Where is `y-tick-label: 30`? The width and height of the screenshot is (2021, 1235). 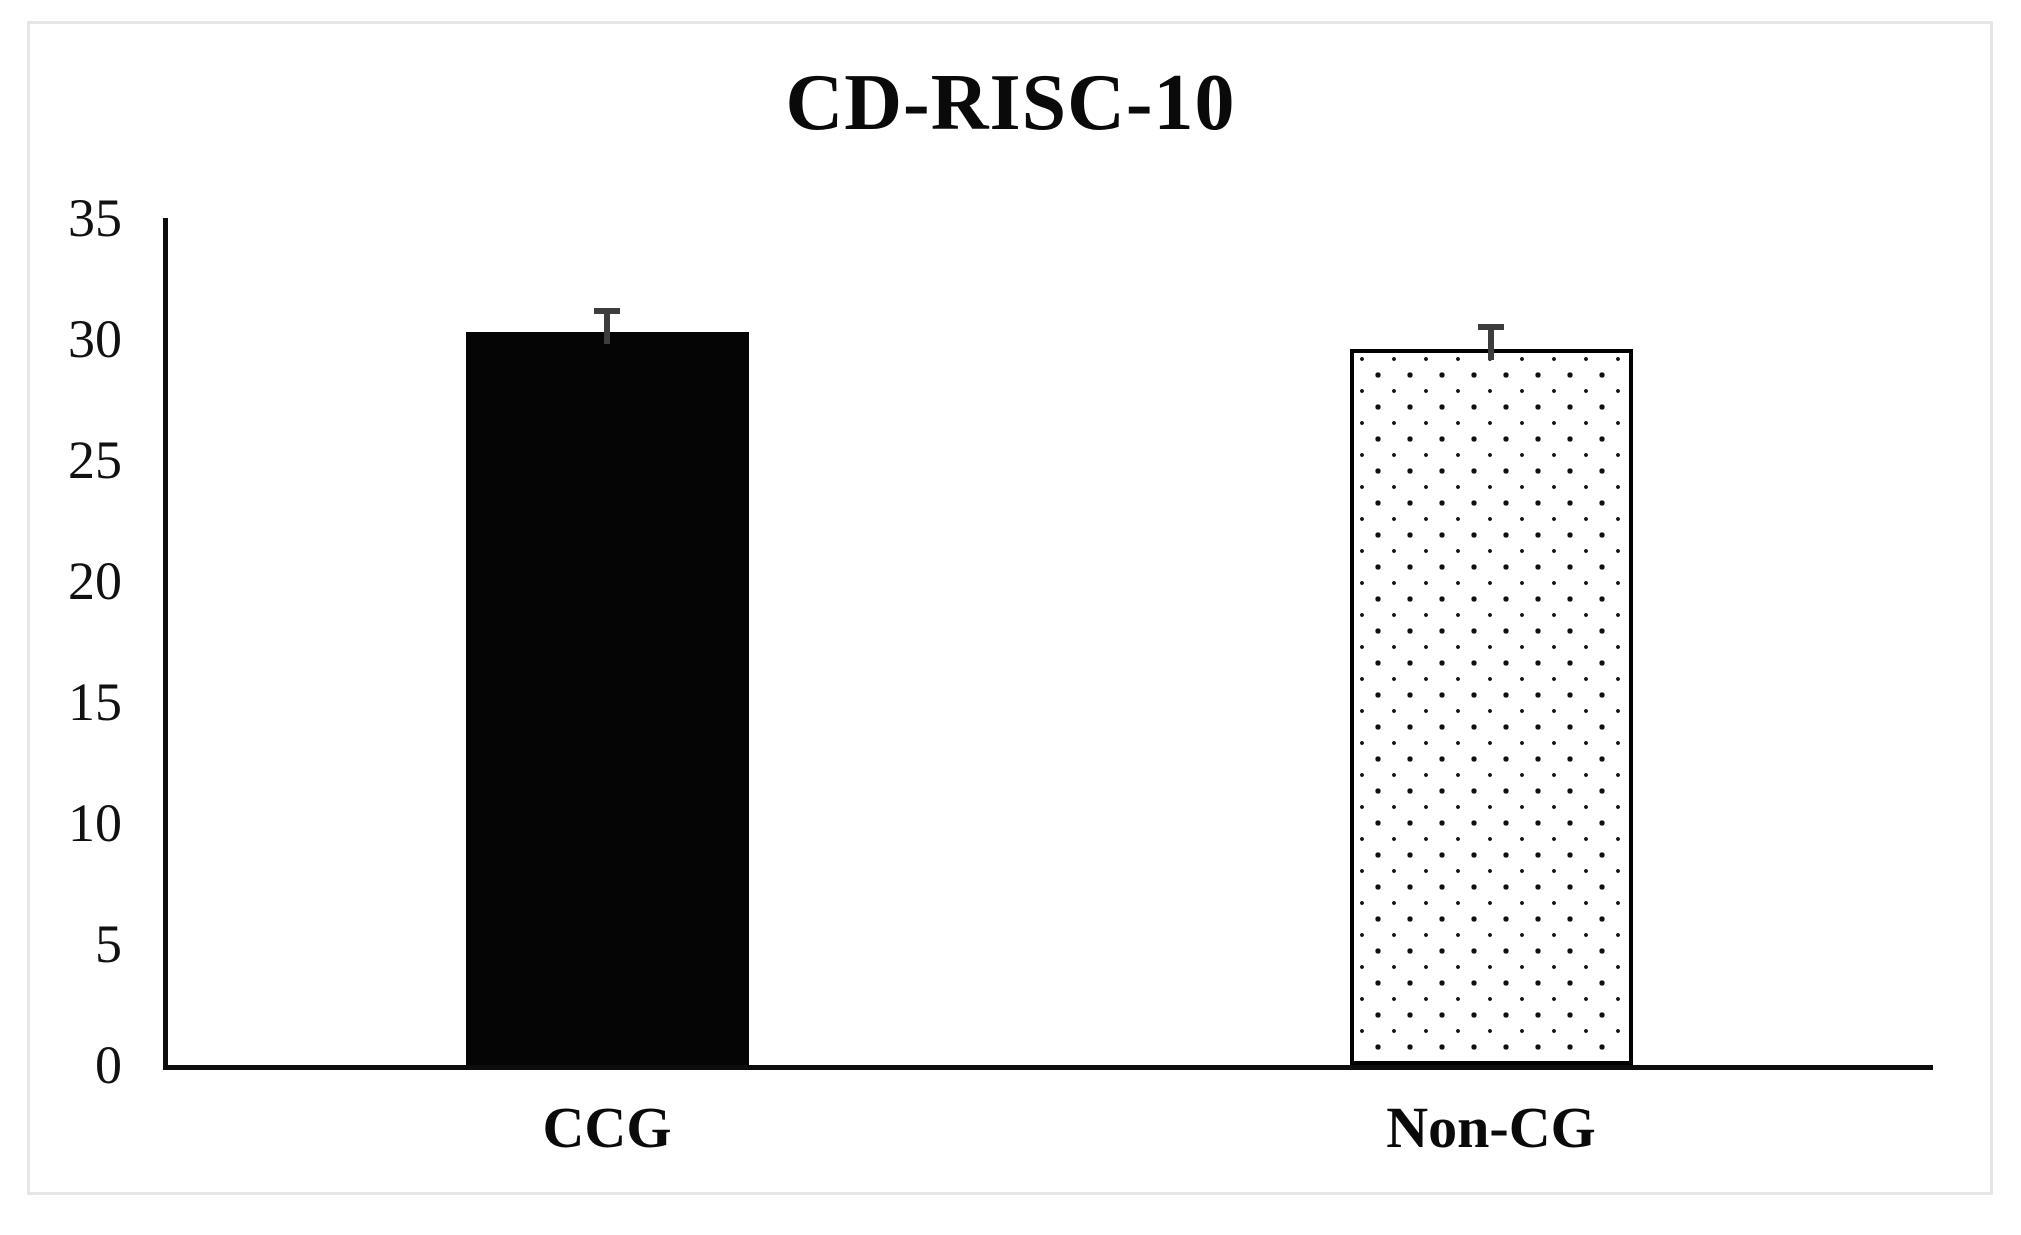 y-tick-label: 30 is located at coordinates (95, 339).